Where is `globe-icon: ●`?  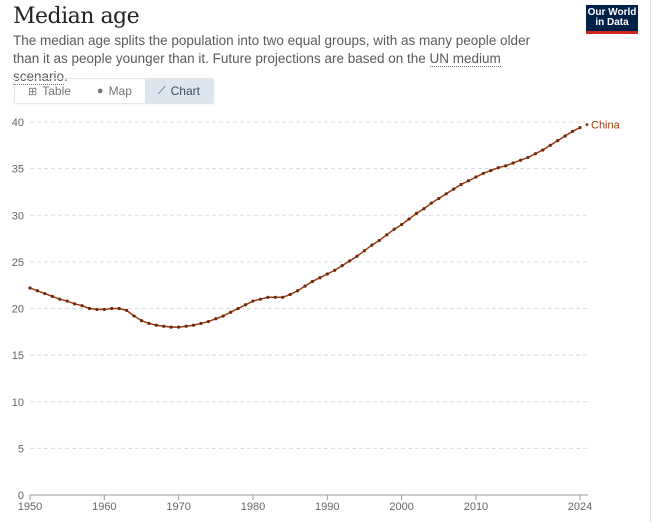
globe-icon: ● is located at coordinates (100, 91).